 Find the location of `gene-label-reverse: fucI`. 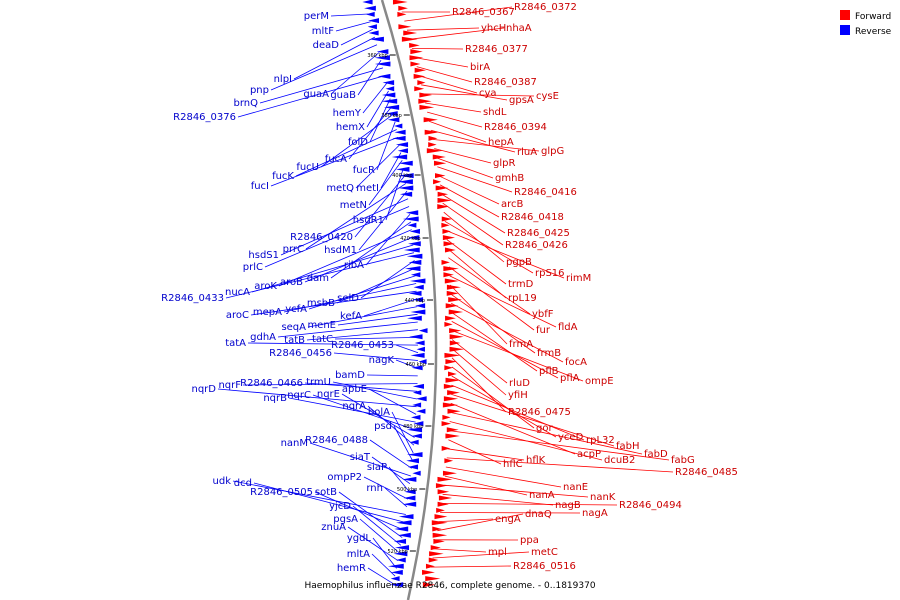

gene-label-reverse: fucI is located at coordinates (260, 186).